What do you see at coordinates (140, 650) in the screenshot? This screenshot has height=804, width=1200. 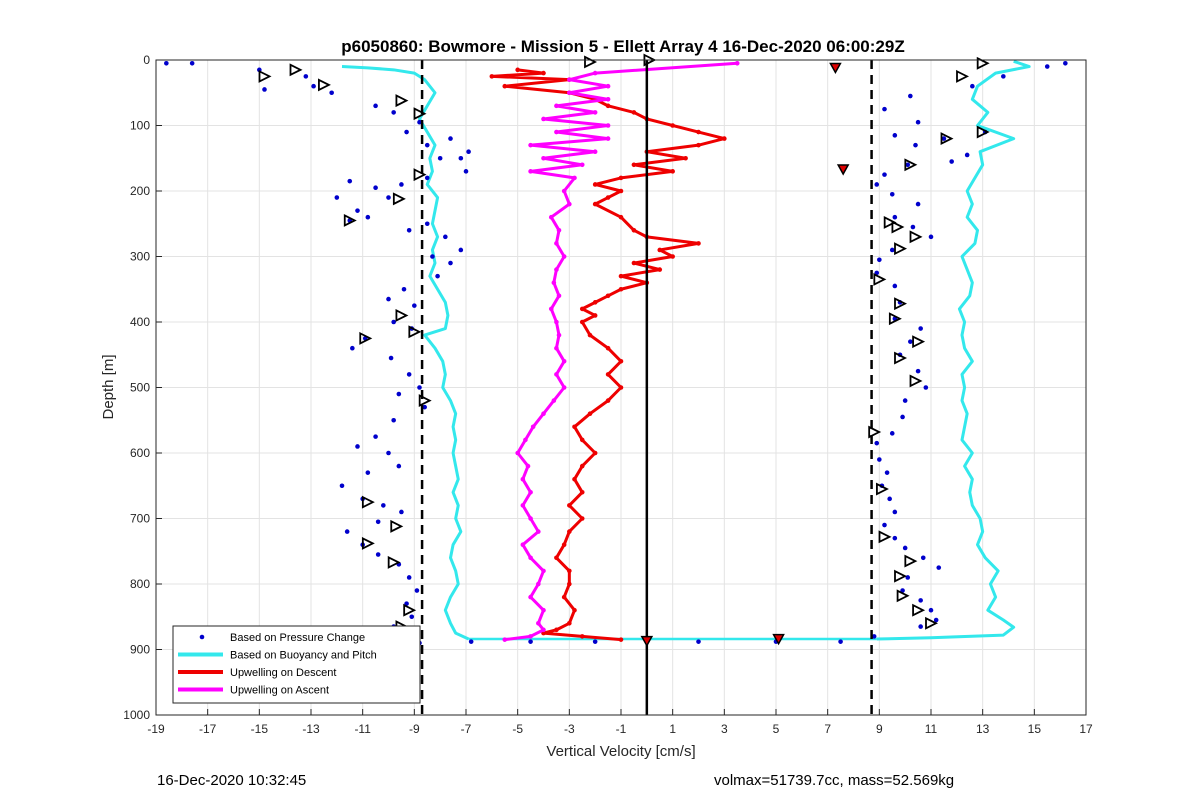 I see `y-tick-label: 900` at bounding box center [140, 650].